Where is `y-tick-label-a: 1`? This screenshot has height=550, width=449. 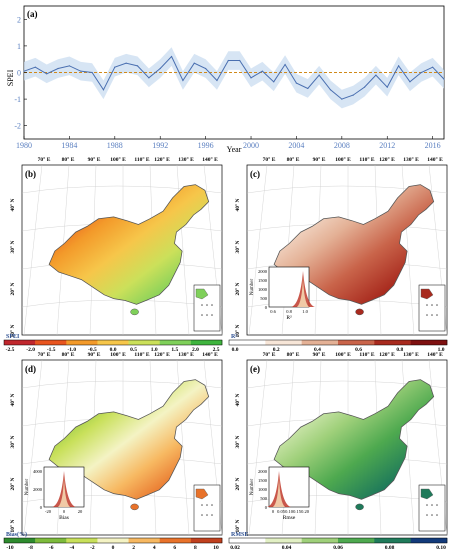
y-tick-label-a: 1 is located at coordinates (19, 46).